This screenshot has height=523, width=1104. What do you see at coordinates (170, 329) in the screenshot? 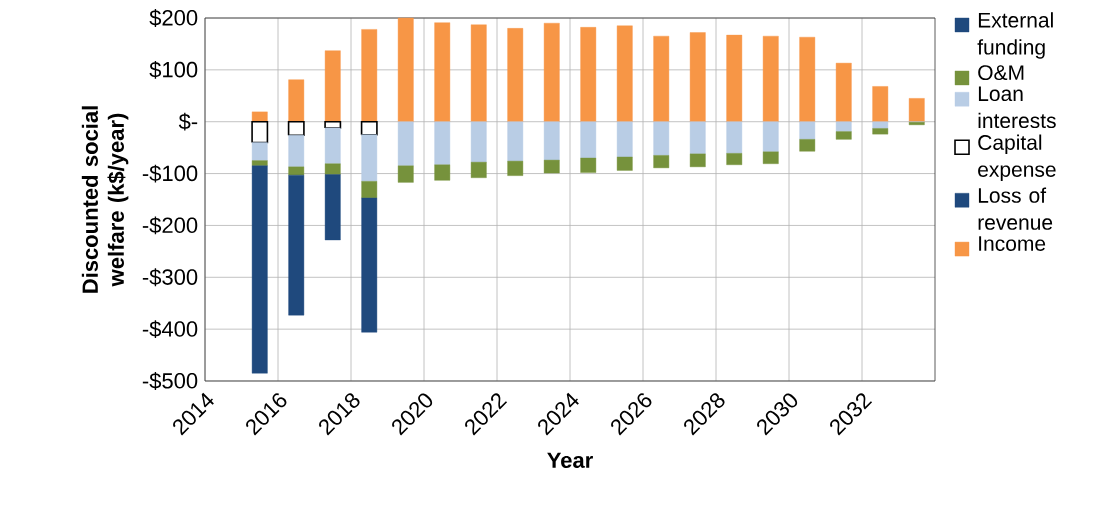
I see `y-tick-label: -$400` at bounding box center [170, 329].